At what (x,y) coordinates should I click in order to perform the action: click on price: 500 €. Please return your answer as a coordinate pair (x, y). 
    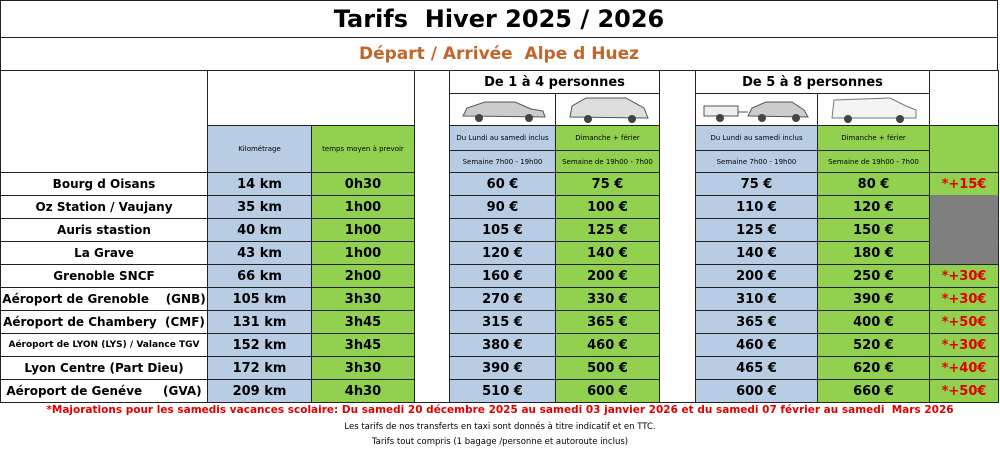
    Looking at the image, I should click on (607, 368).